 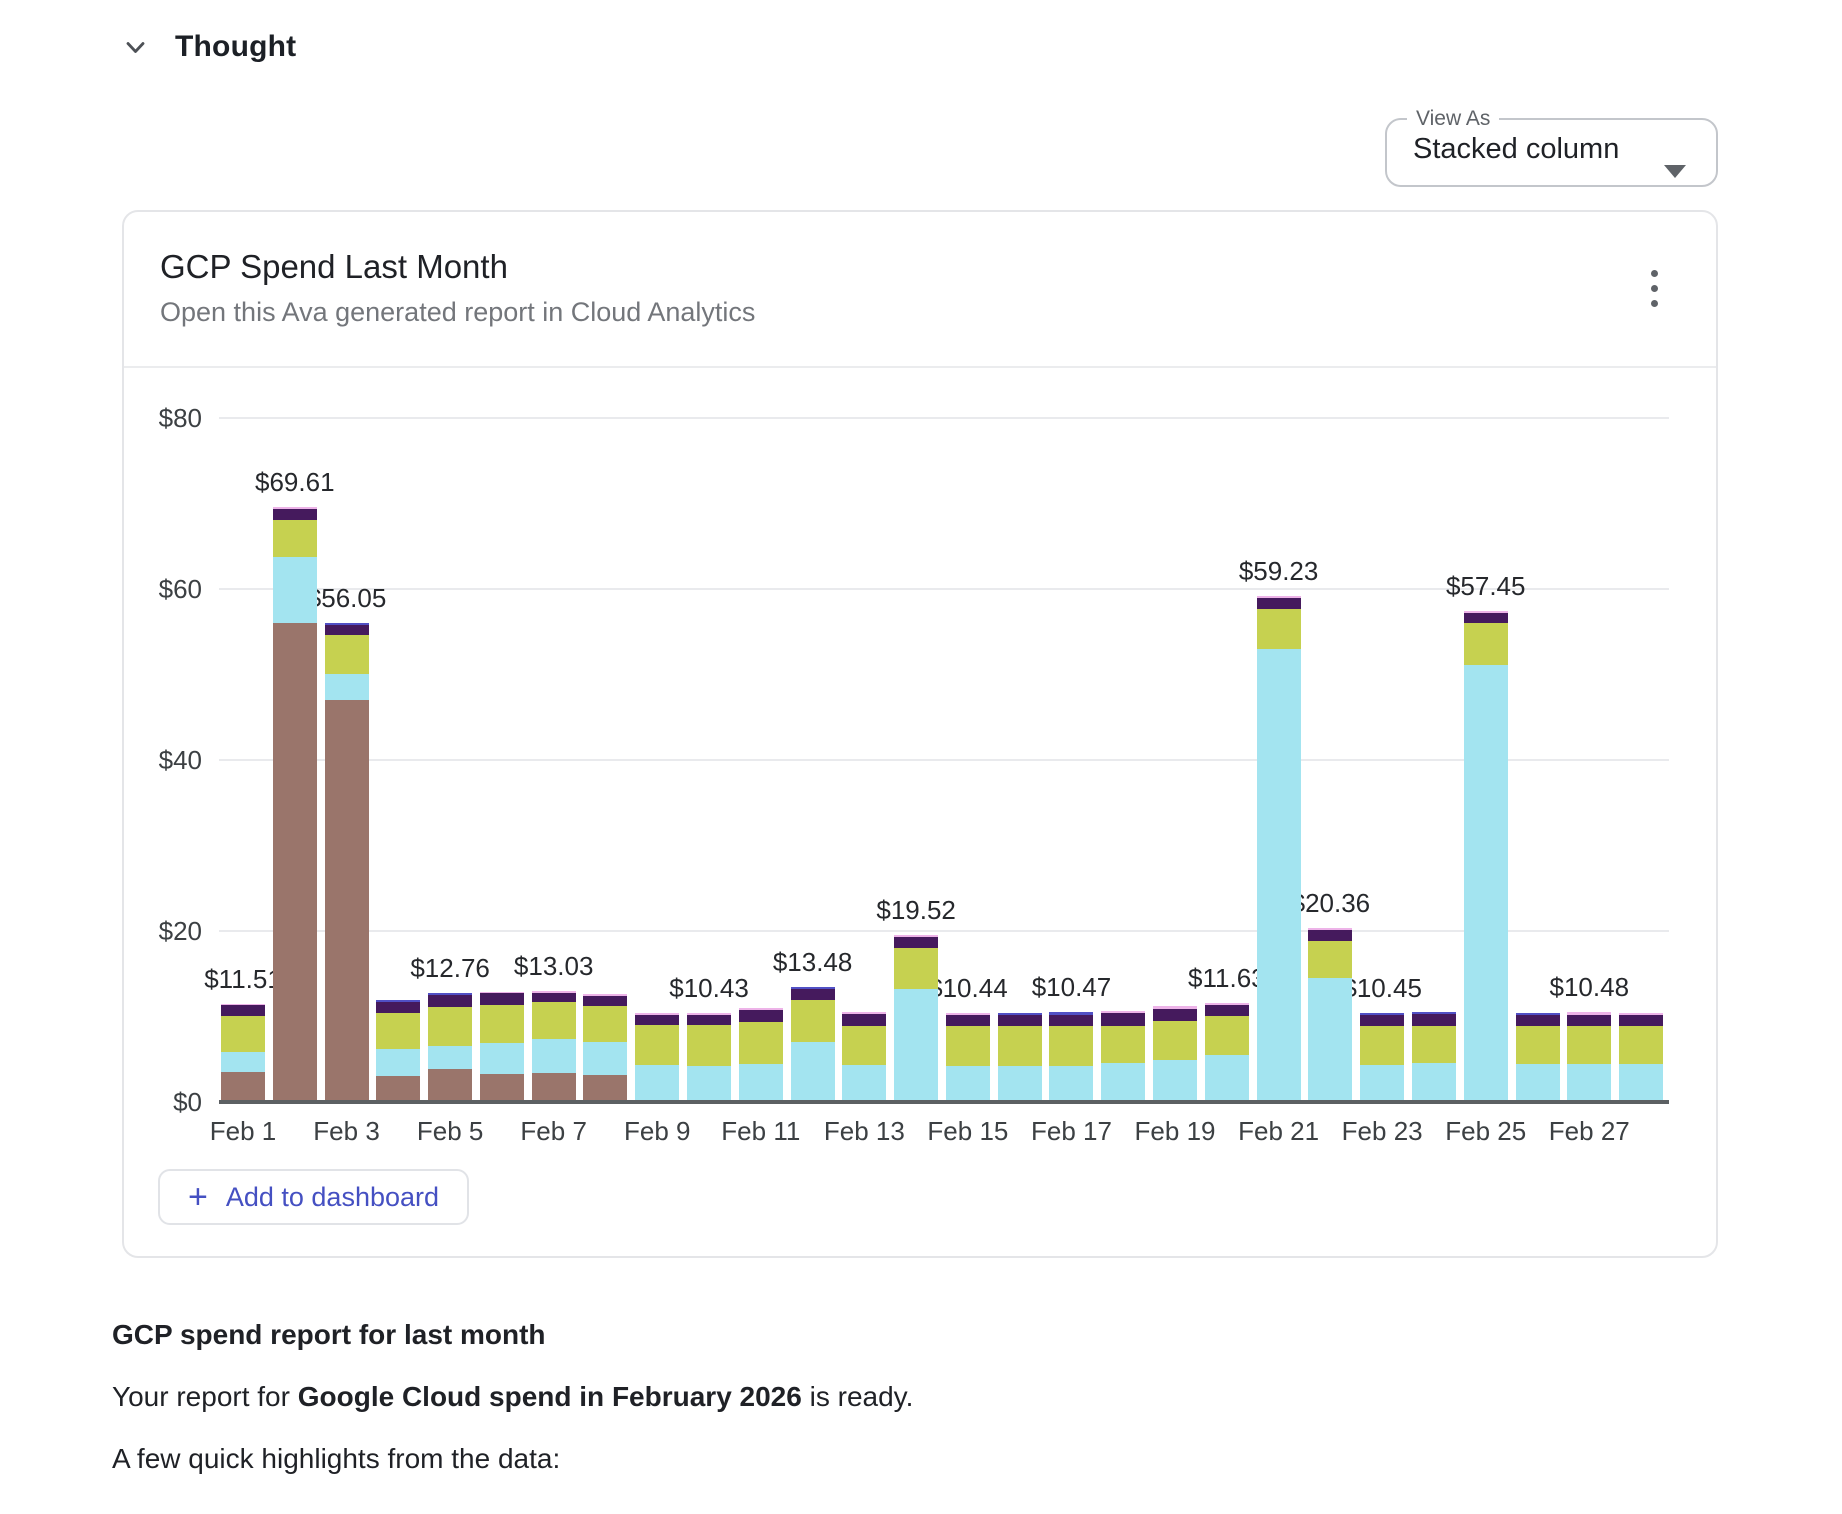 I want to click on bar-value-label: $69.61, so click(x=295, y=481).